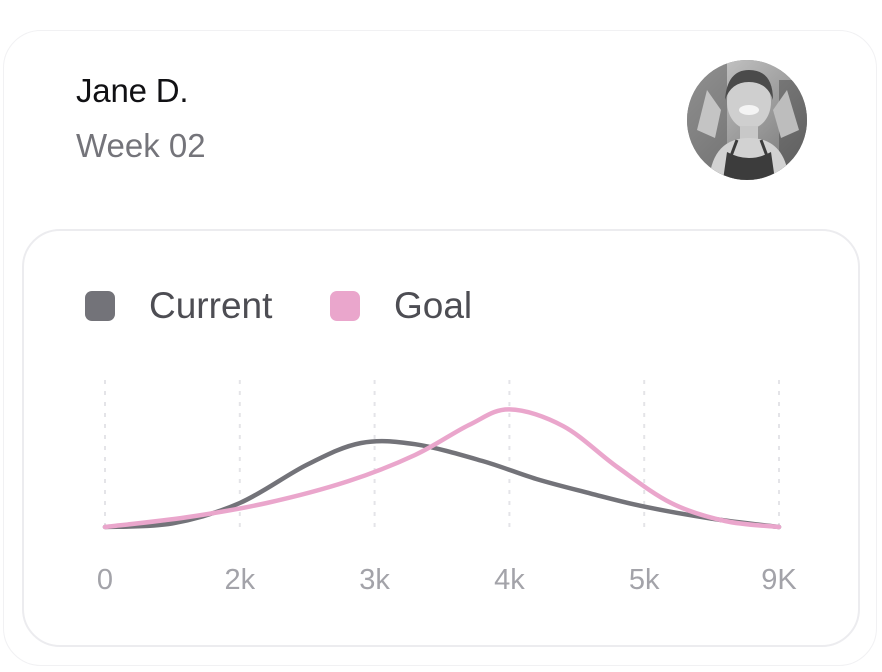 The height and width of the screenshot is (672, 882). What do you see at coordinates (105, 580) in the screenshot?
I see `x-tick-label: 0` at bounding box center [105, 580].